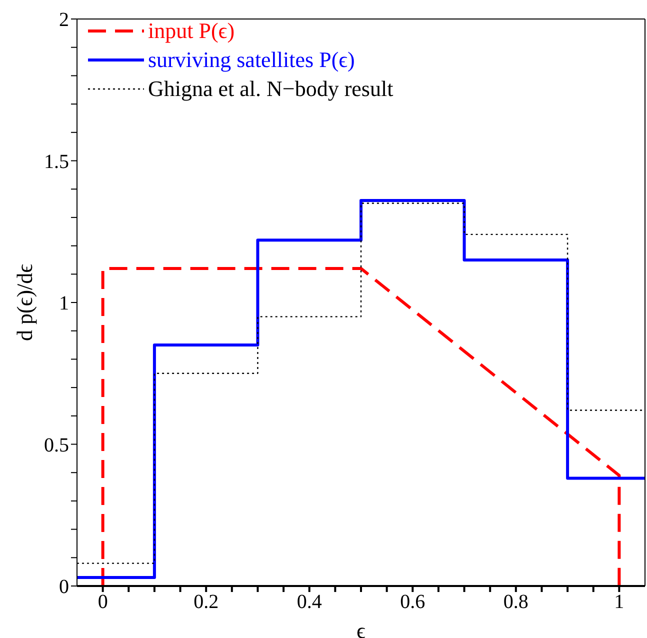  Describe the element at coordinates (24, 303) in the screenshot. I see `y-axis-title: d p(ϵ)/dϵ` at that location.